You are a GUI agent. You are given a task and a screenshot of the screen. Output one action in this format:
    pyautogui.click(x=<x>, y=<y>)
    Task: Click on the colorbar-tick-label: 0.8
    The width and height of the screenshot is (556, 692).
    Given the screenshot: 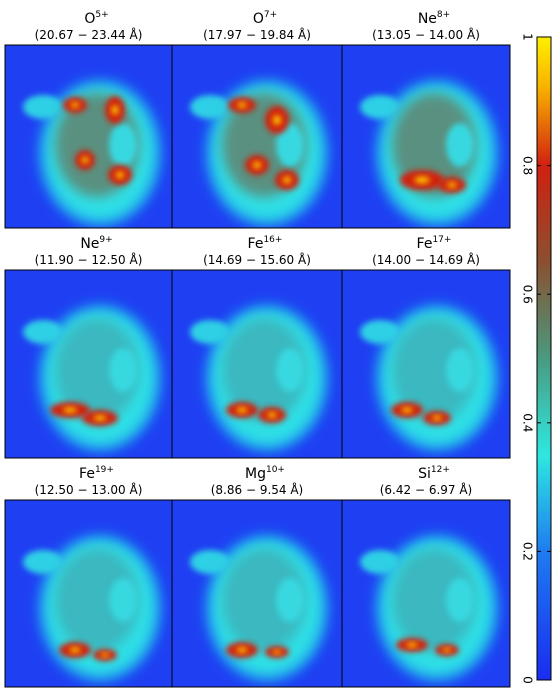 What is the action you would take?
    pyautogui.click(x=528, y=165)
    